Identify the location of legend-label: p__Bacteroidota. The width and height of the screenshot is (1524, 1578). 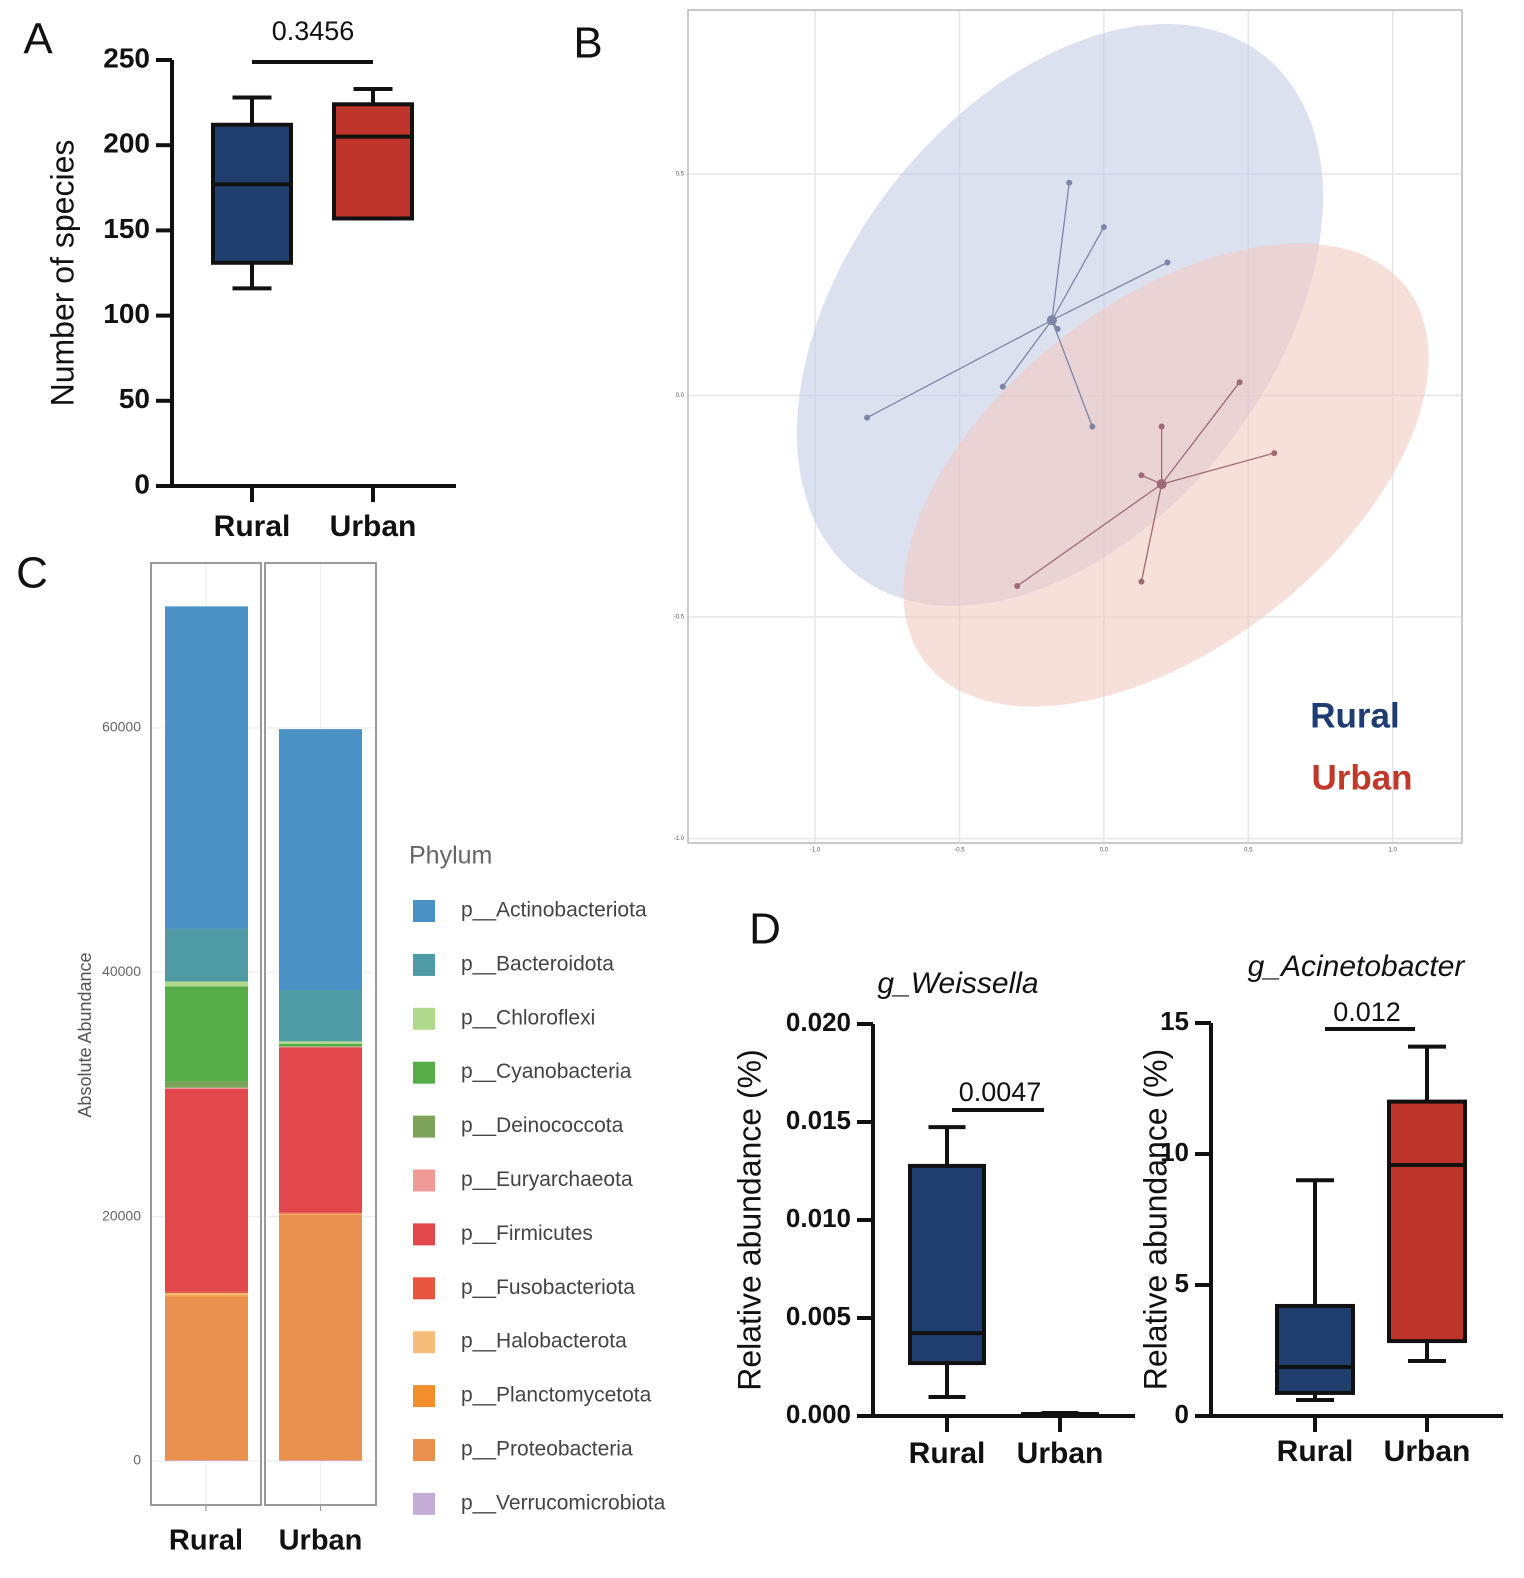
(537, 963).